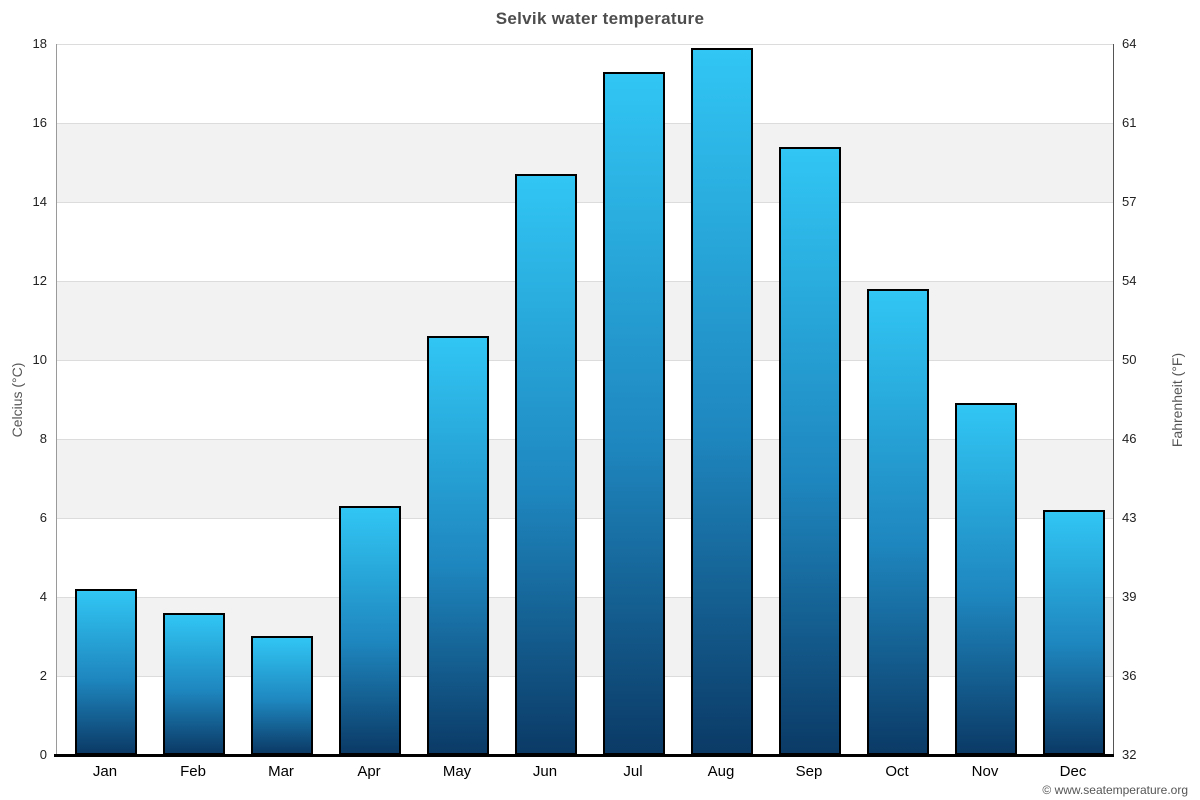  Describe the element at coordinates (193, 771) in the screenshot. I see `x-tick-label-feb: Feb` at that location.